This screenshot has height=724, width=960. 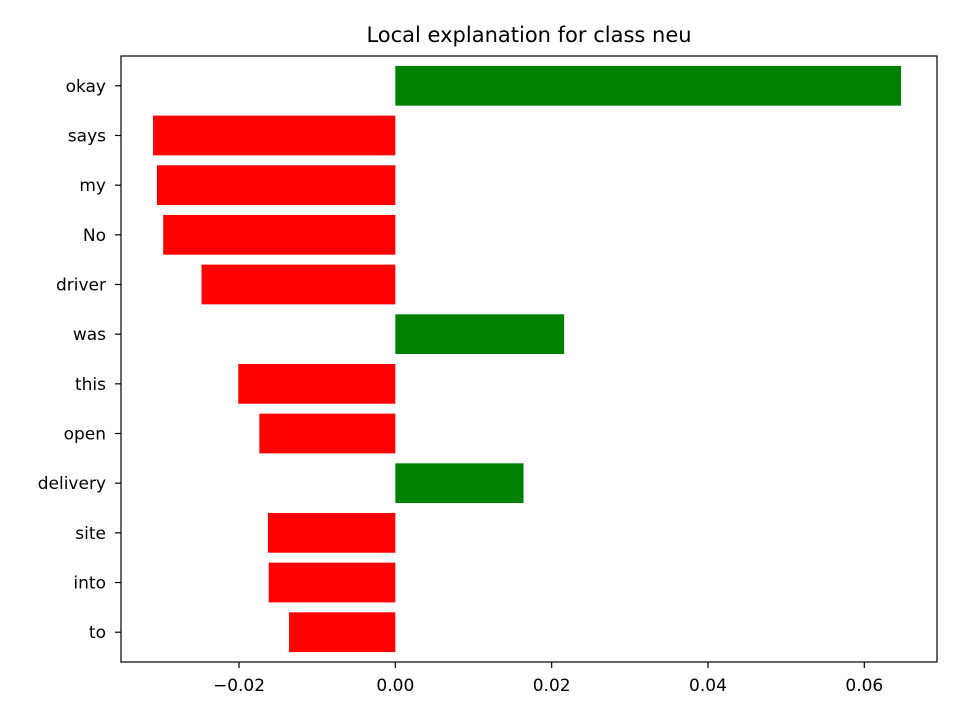 What do you see at coordinates (552, 686) in the screenshot?
I see `x-tick-label: 0.02` at bounding box center [552, 686].